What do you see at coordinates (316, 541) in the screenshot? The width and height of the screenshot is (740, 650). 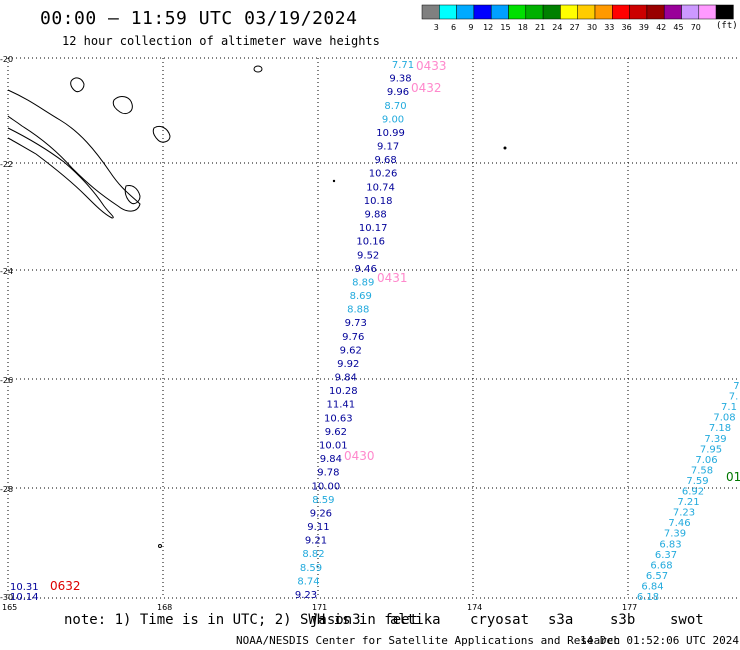 I see `wave-height-value: 9.21` at bounding box center [316, 541].